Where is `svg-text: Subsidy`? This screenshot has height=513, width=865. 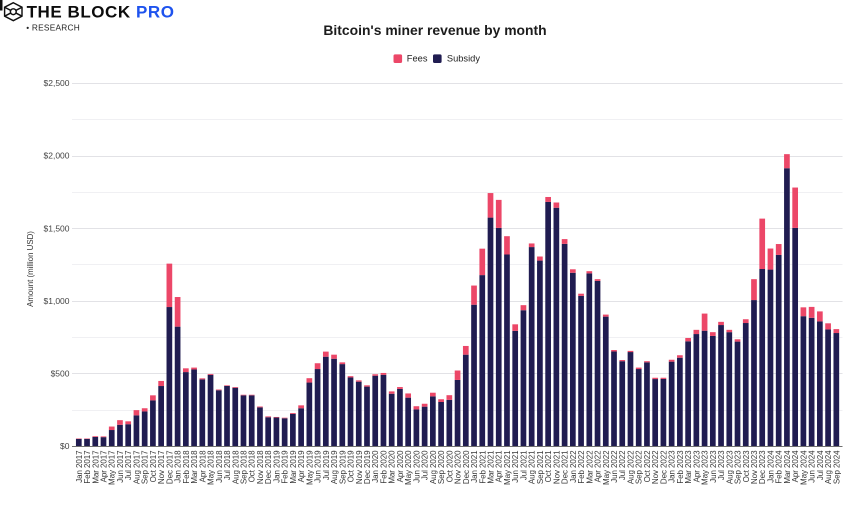 svg-text: Subsidy is located at coordinates (463, 59).